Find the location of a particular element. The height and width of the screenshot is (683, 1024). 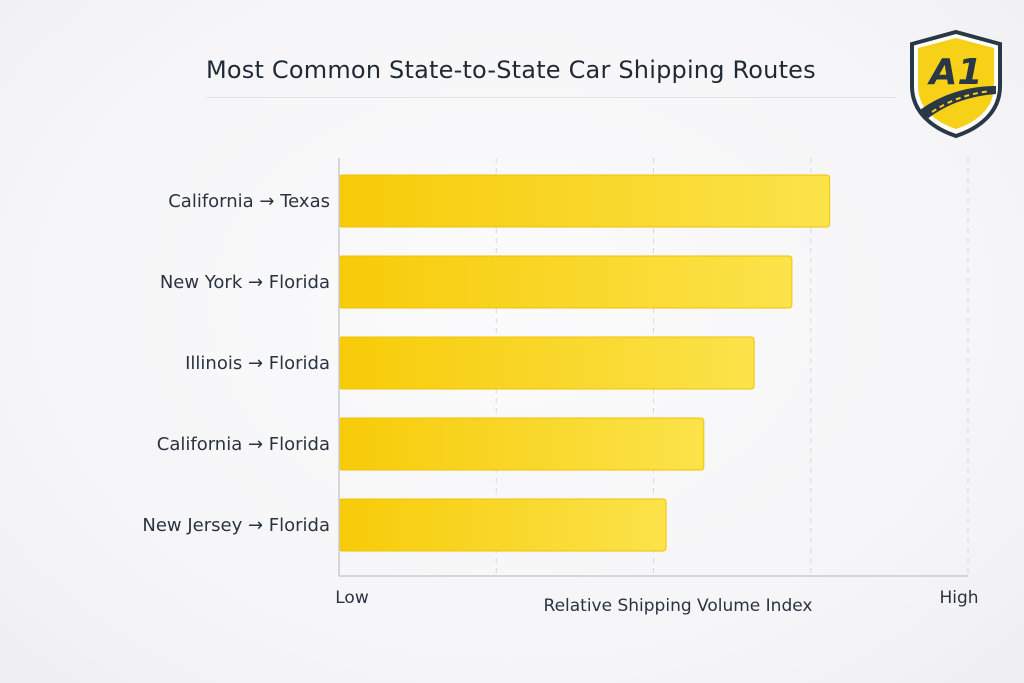

x-axis-low-label: Low is located at coordinates (352, 598).